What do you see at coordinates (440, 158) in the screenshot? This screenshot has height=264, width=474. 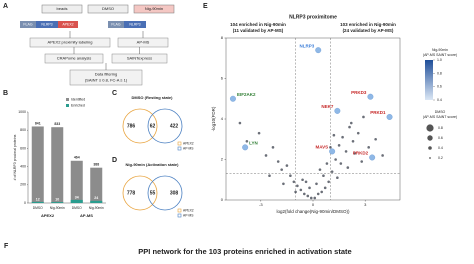 I see `size-legend-label: 0.2` at bounding box center [440, 158].